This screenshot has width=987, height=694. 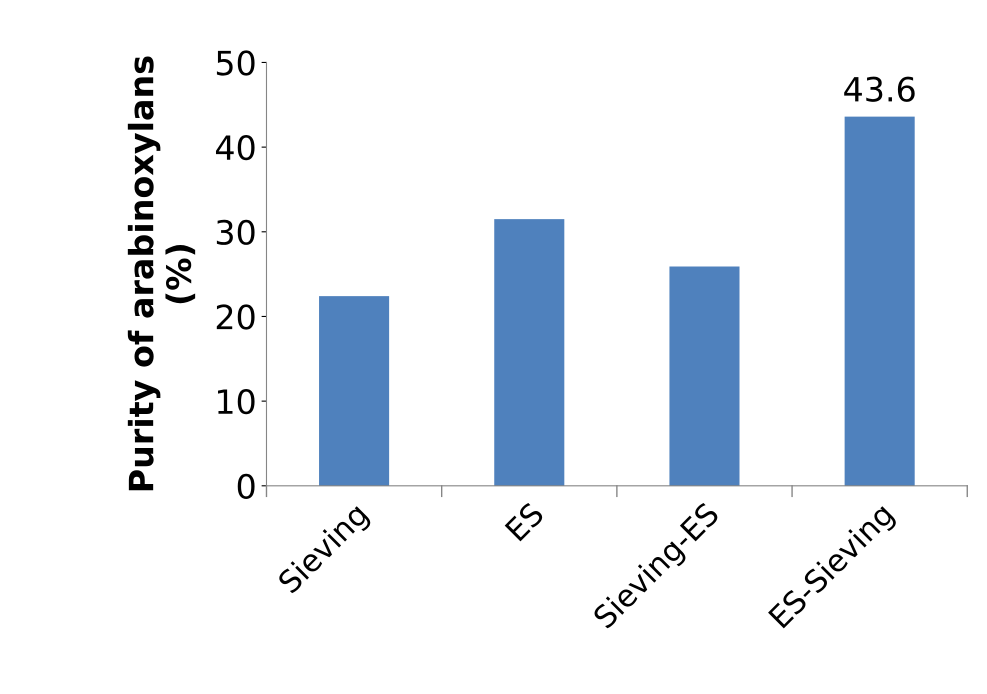 I want to click on y-axis-title: Purity of arabinoxylans (%), so click(x=162, y=273).